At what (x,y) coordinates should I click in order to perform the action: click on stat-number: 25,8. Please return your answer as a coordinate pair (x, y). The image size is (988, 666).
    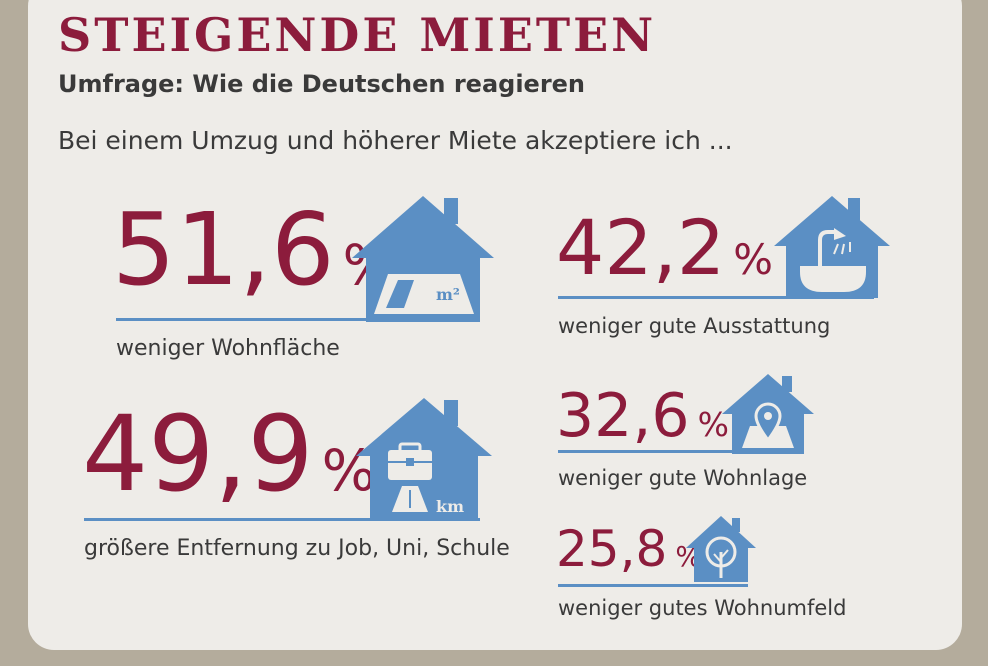
    Looking at the image, I should click on (612, 549).